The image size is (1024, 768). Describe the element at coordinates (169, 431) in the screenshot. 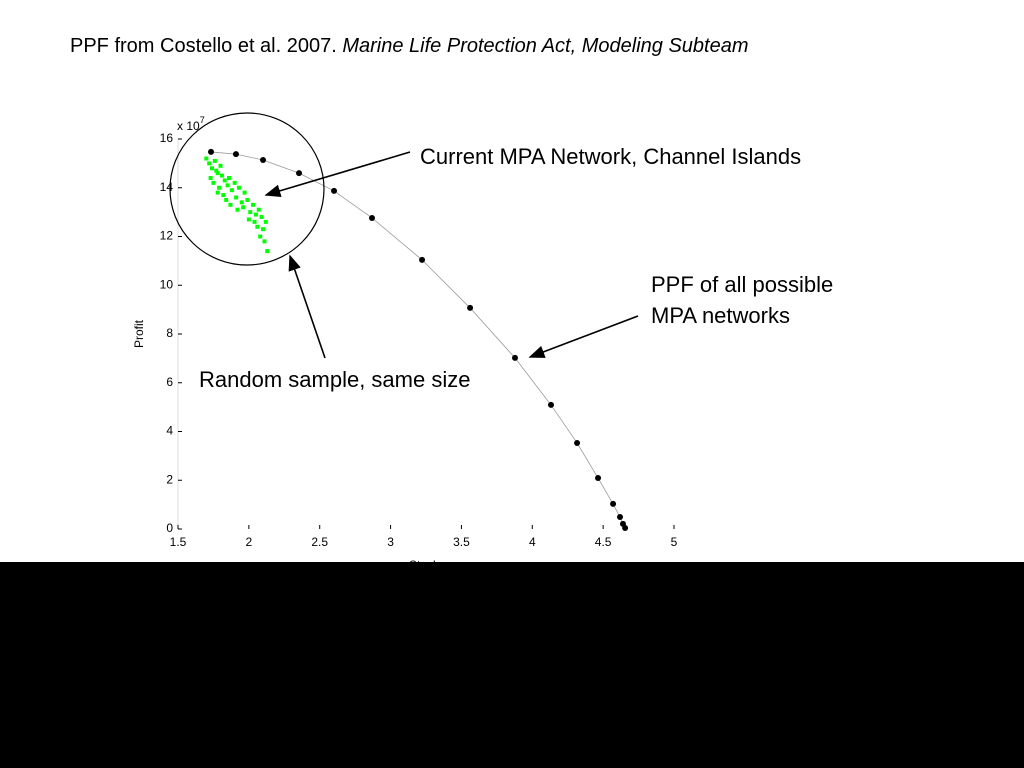

I see `y-tick-label: 4` at that location.